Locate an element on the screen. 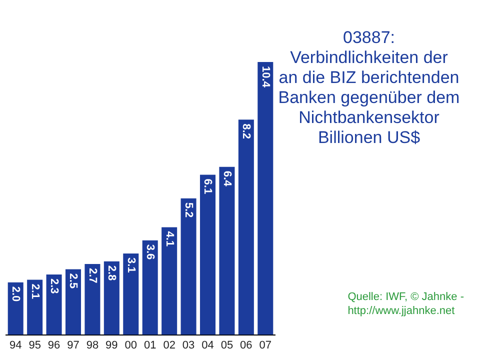  data-label: 6.4 is located at coordinates (226, 179).